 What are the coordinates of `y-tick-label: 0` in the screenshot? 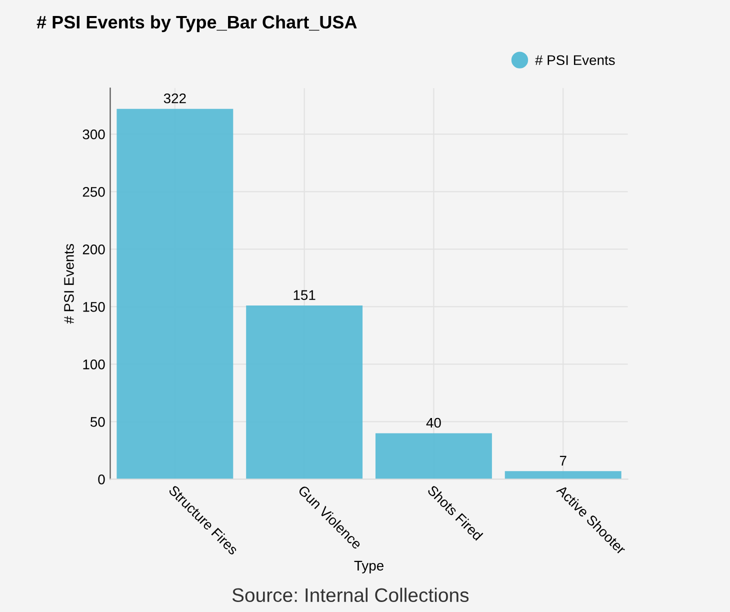 It's located at (101, 479).